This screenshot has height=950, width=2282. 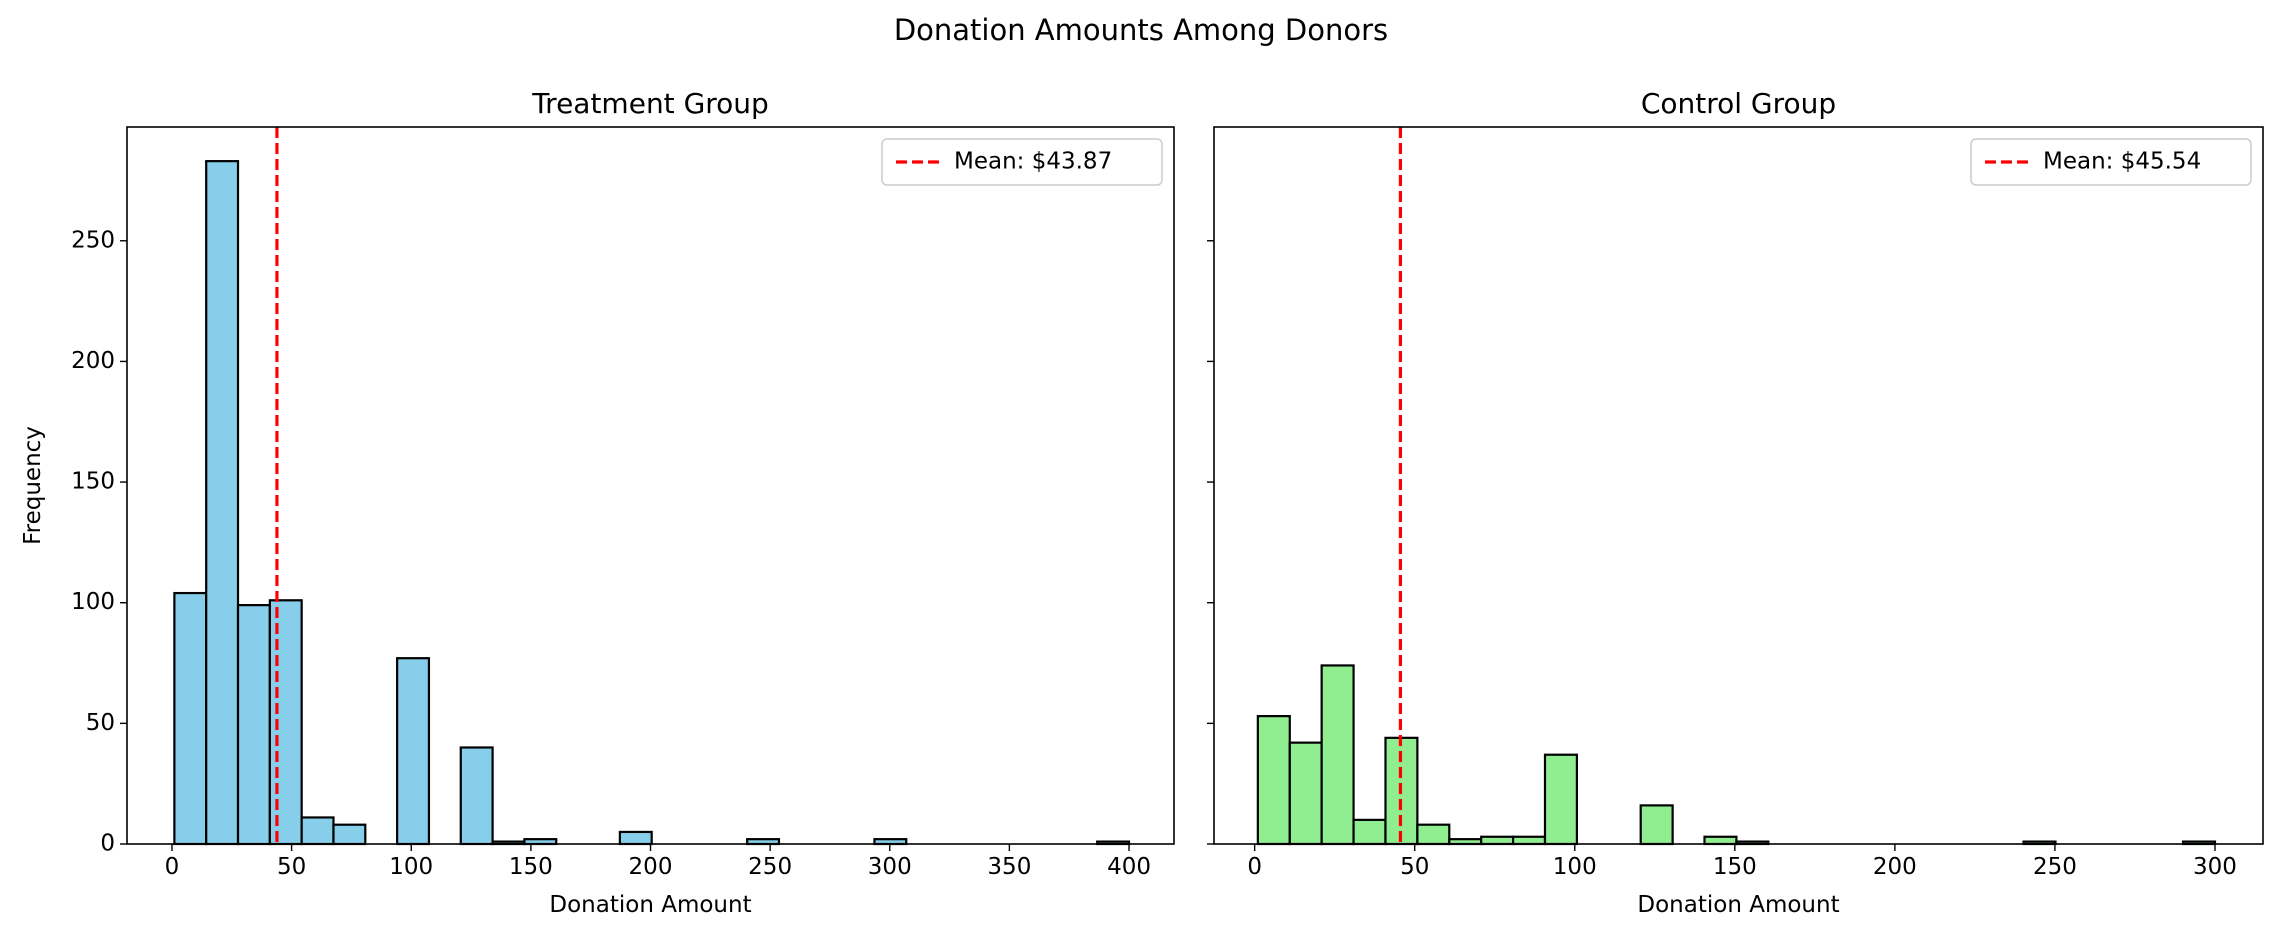 I want to click on y-tick-label: 150, so click(x=93, y=482).